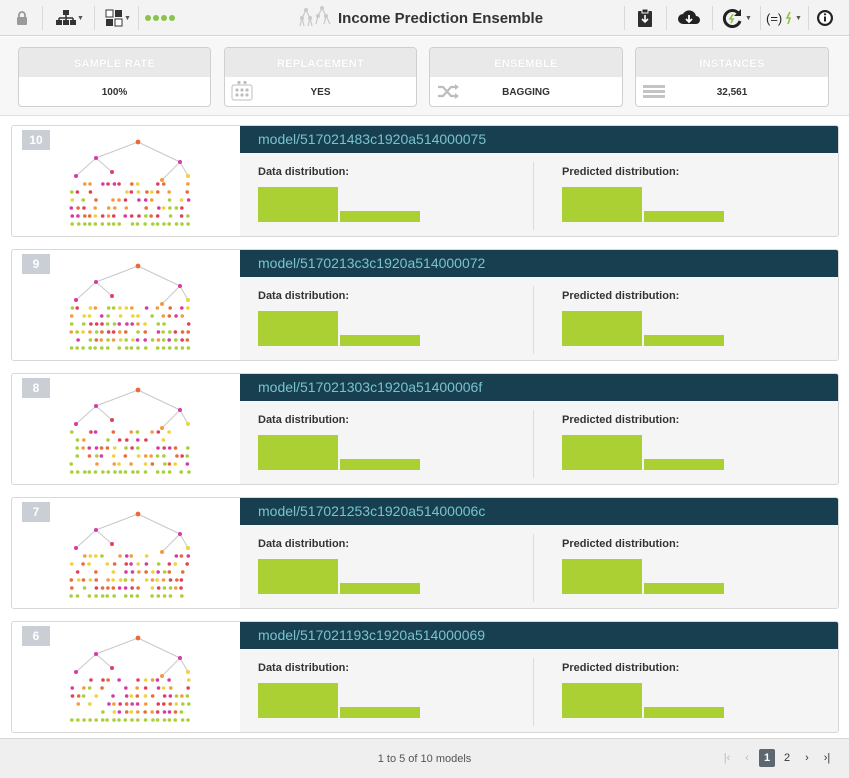  What do you see at coordinates (114, 18) in the screenshot?
I see `config-icon` at bounding box center [114, 18].